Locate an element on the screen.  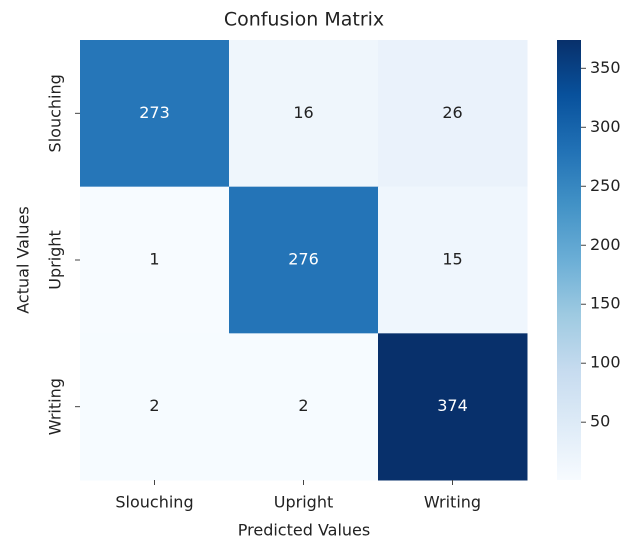
colorbar-tick-label: 200 is located at coordinates (605, 244).